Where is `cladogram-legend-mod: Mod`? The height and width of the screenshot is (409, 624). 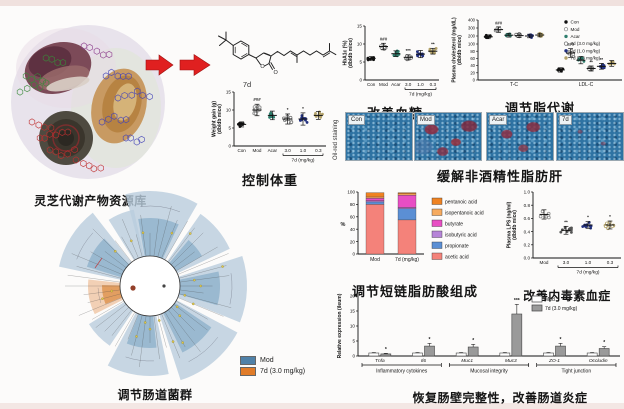 cladogram-legend-mod: Mod is located at coordinates (257, 360).